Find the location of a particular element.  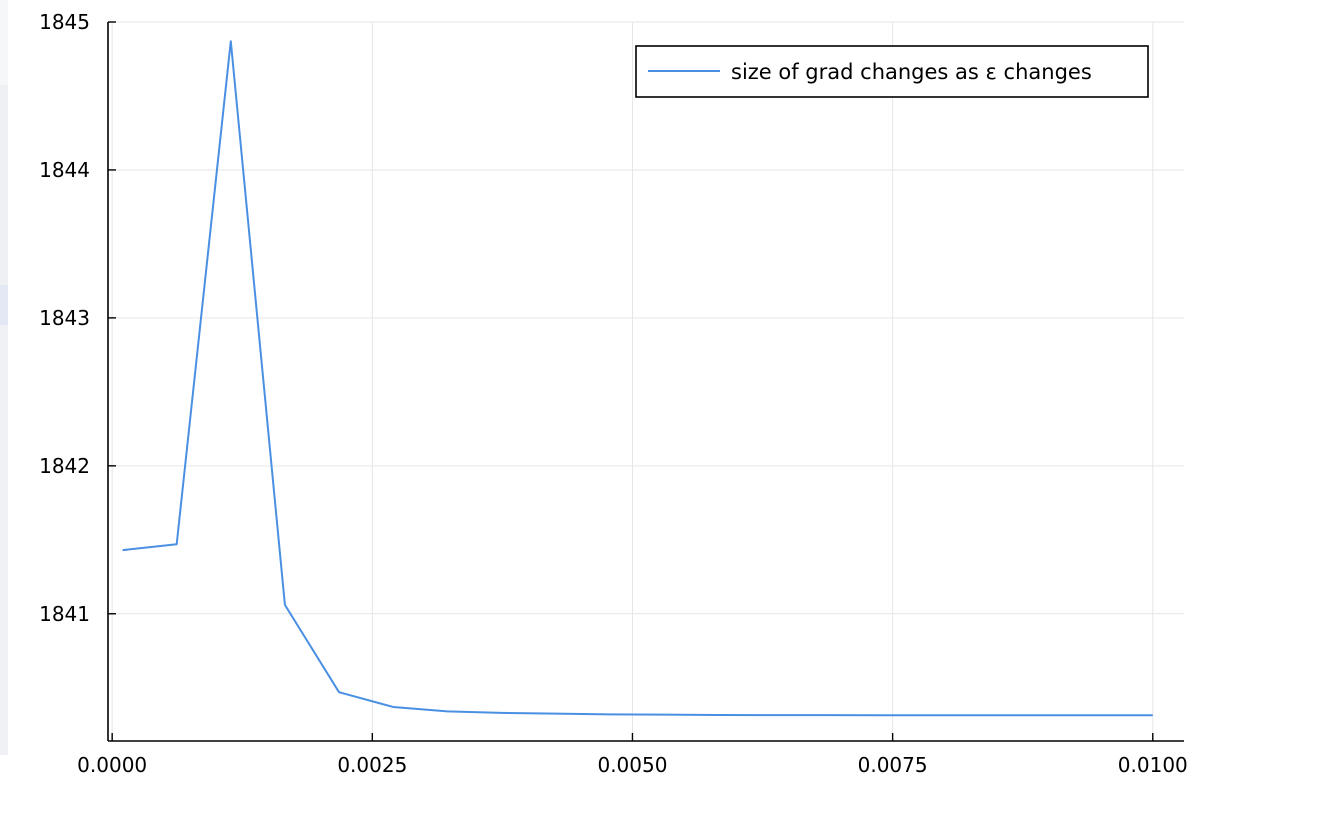

legend: size of grad changes as ε changes is located at coordinates (892, 71).